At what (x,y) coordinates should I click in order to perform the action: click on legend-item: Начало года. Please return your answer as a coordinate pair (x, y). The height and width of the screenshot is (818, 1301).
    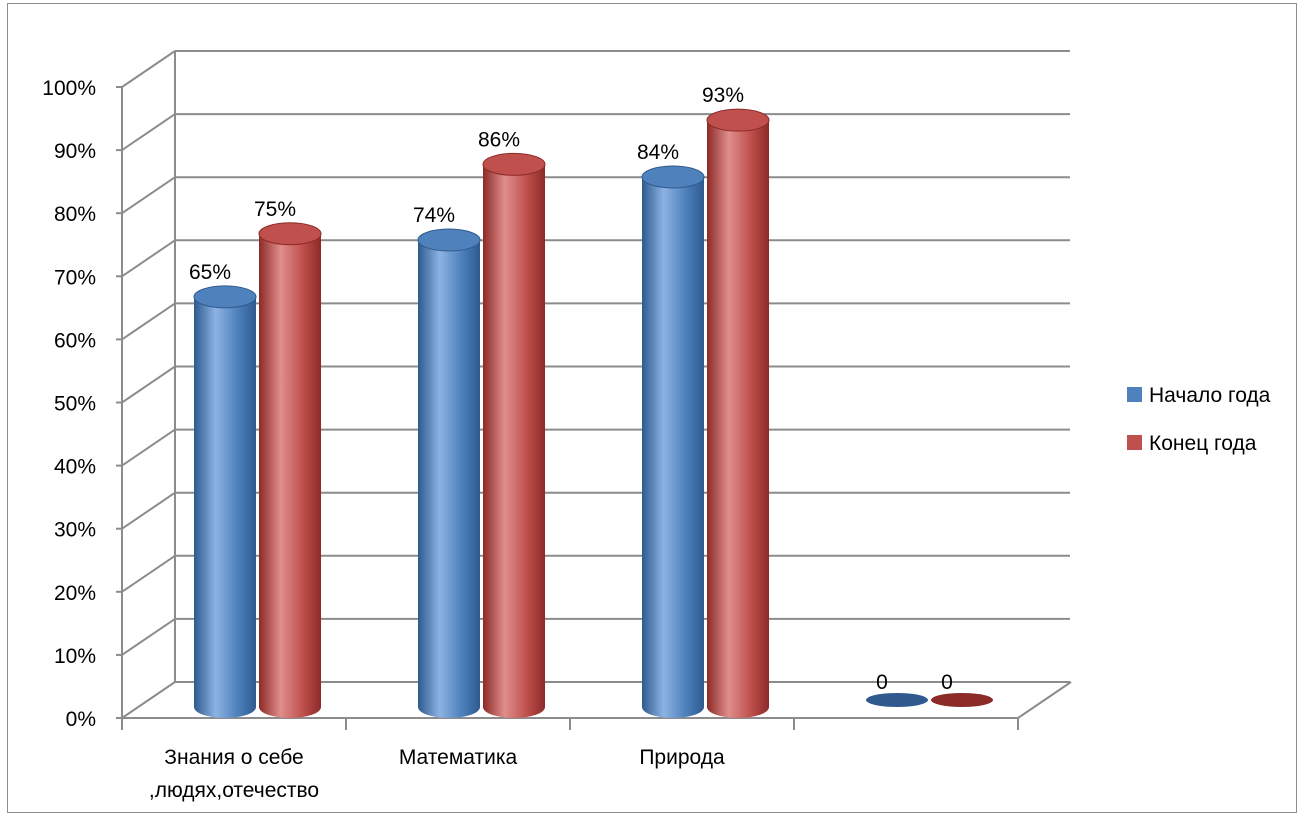
    Looking at the image, I should click on (1199, 395).